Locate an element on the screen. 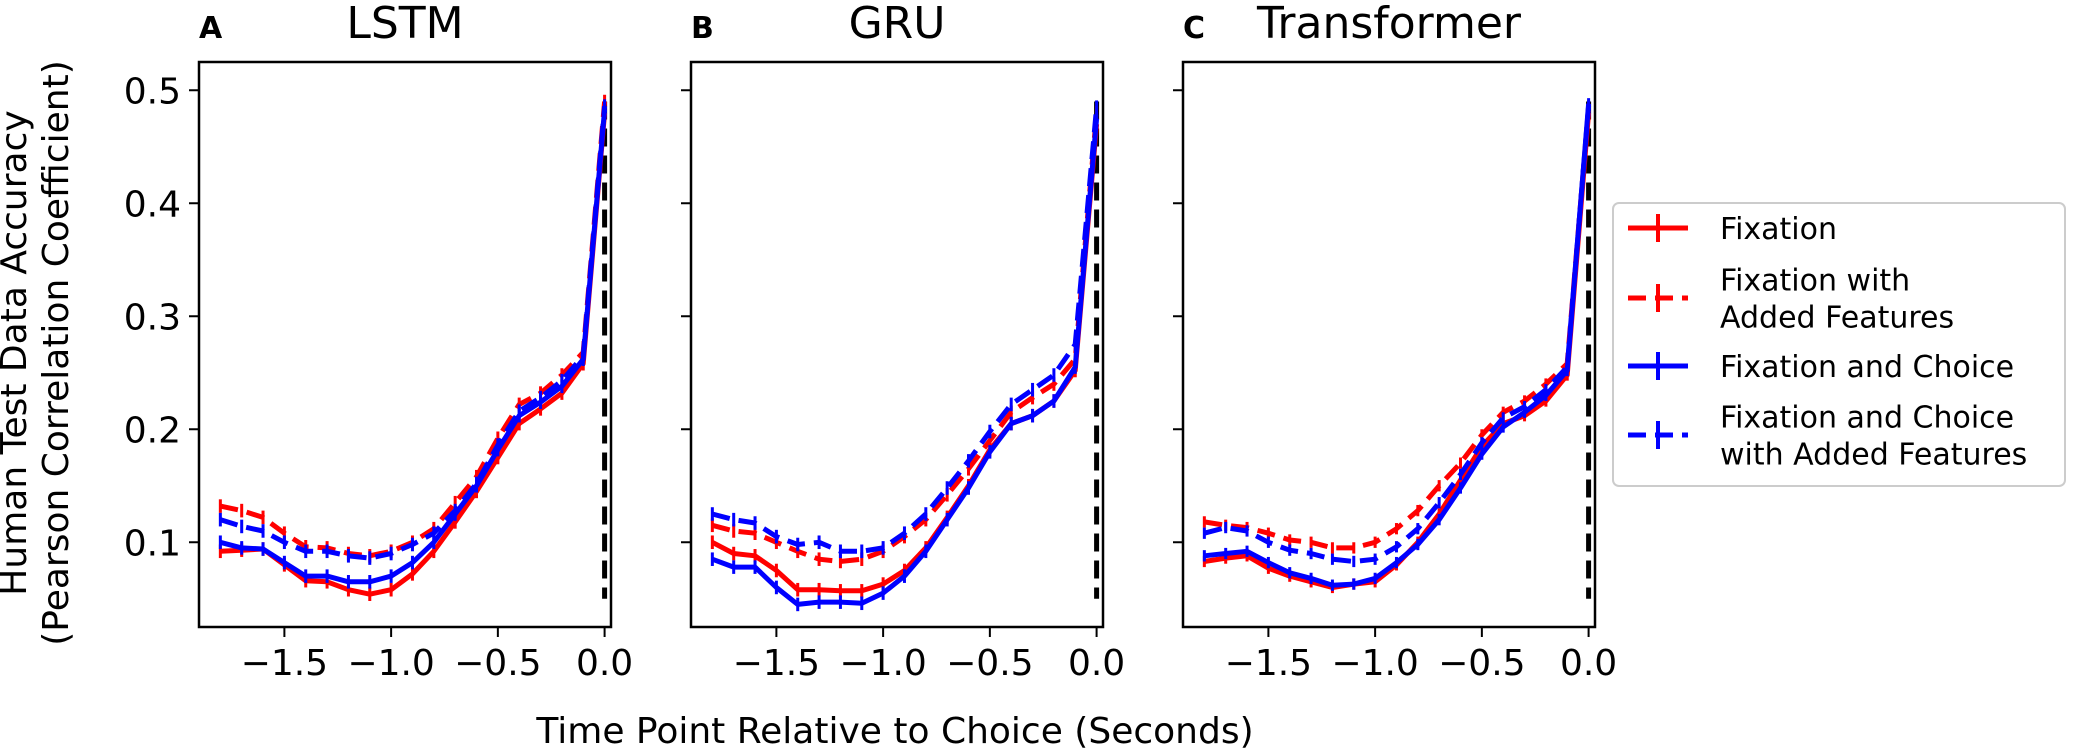  panel-letter: C is located at coordinates (1194, 28).